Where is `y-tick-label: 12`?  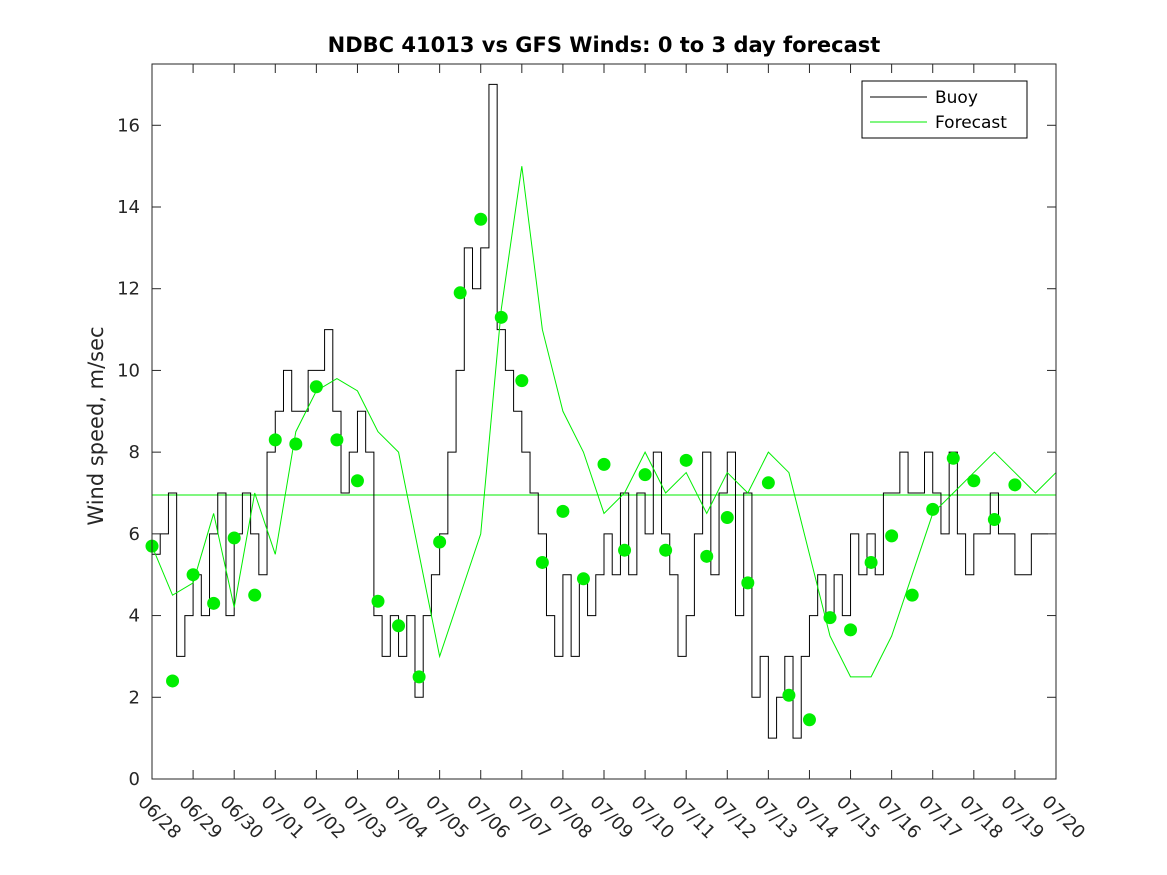
y-tick-label: 12 is located at coordinates (128, 289).